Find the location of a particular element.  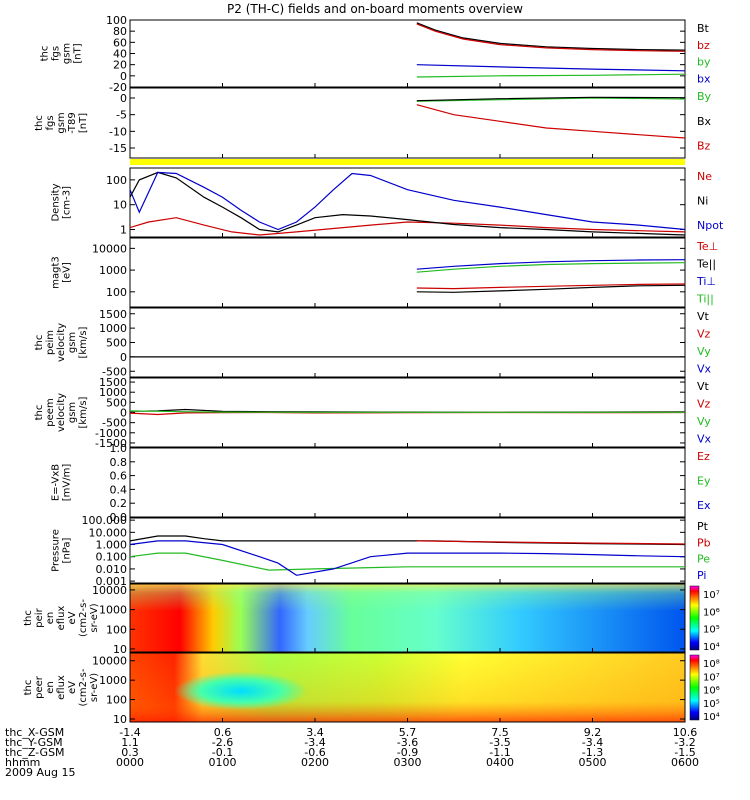

legend-entry: bx is located at coordinates (704, 79).